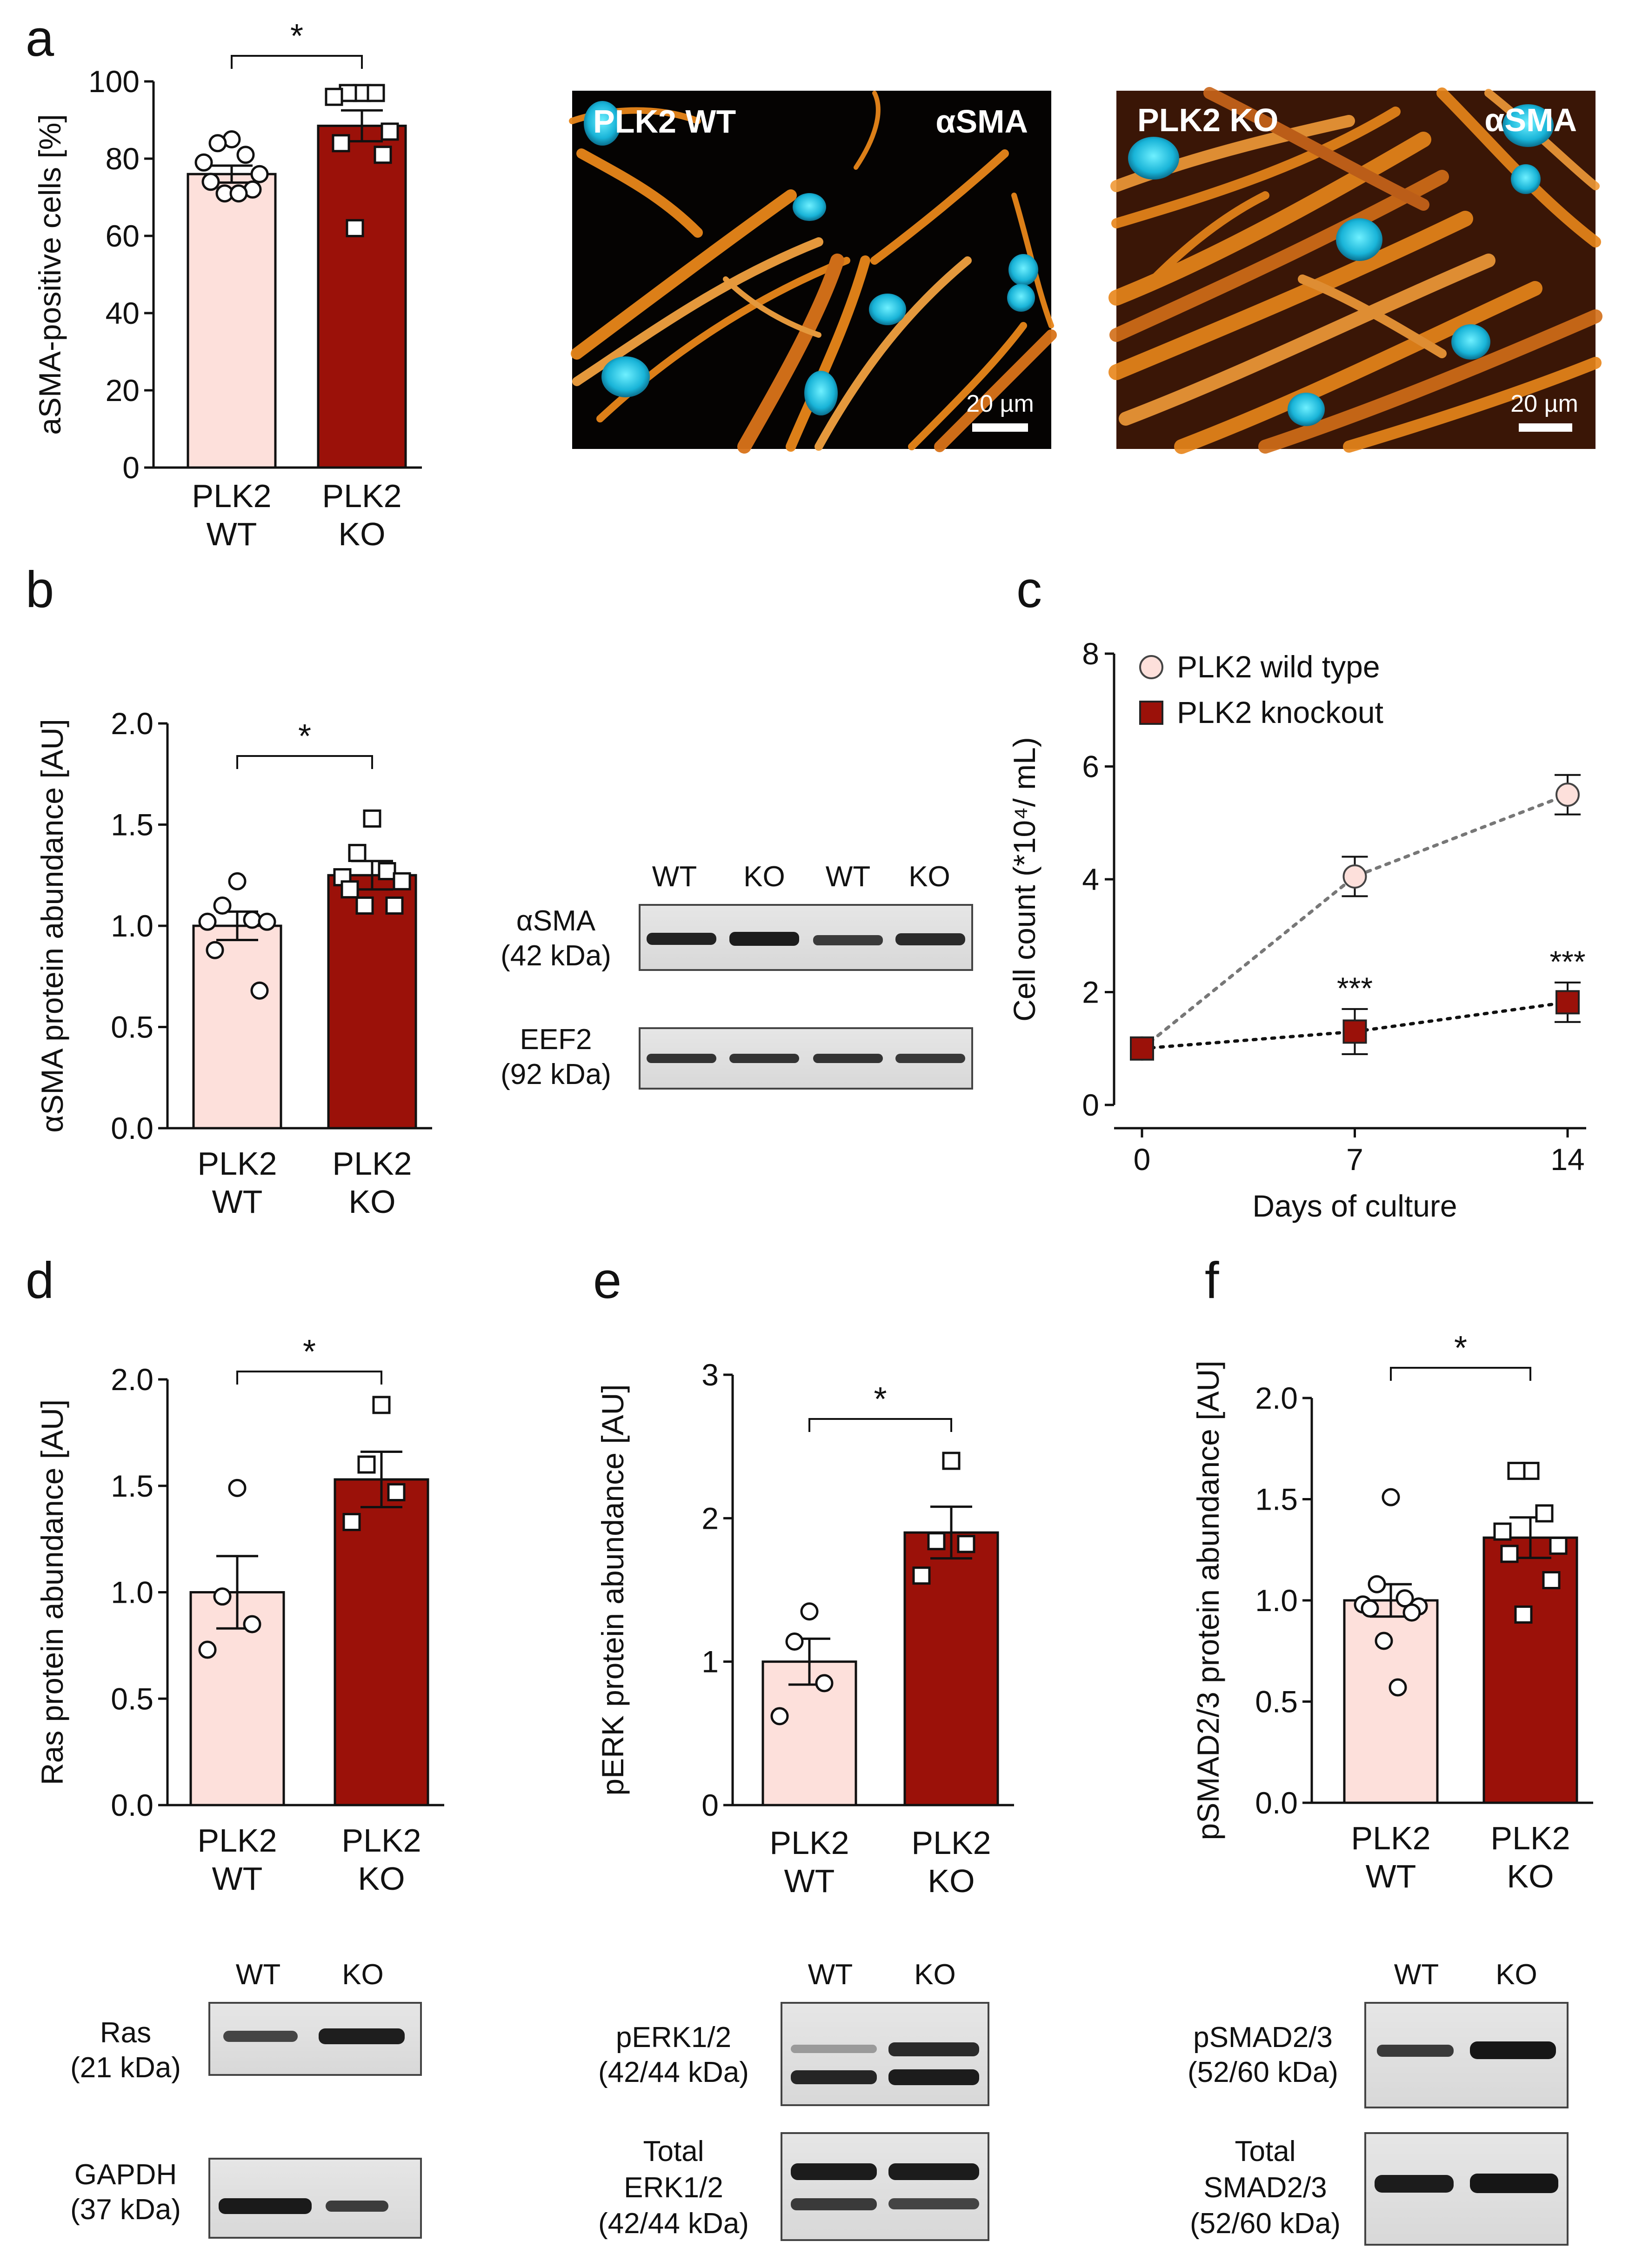 The image size is (1629, 2268). What do you see at coordinates (1142, 1159) in the screenshot?
I see `x-tick-label: 0` at bounding box center [1142, 1159].